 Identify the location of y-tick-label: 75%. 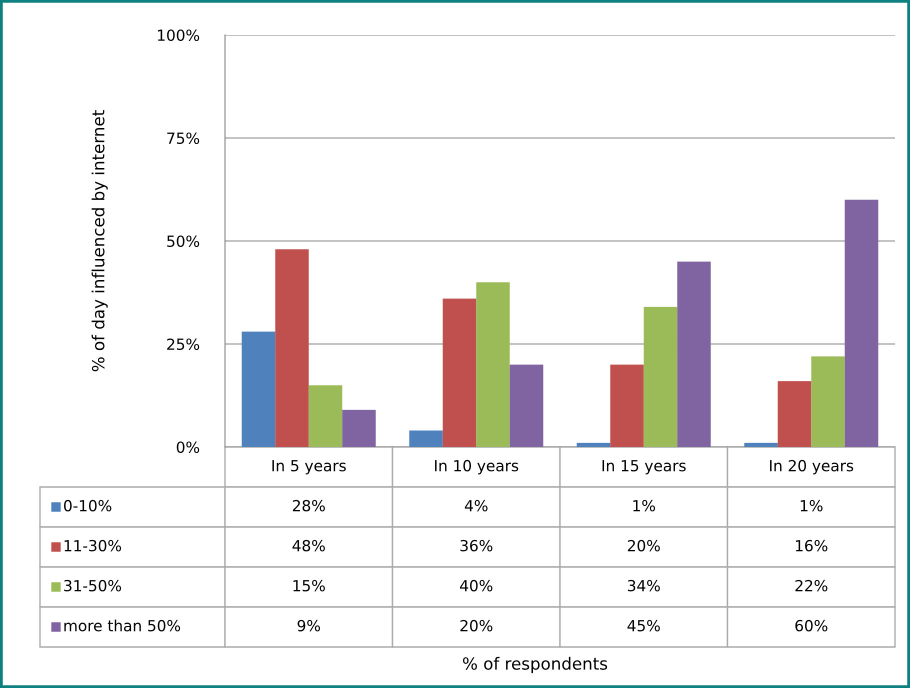
(183, 138).